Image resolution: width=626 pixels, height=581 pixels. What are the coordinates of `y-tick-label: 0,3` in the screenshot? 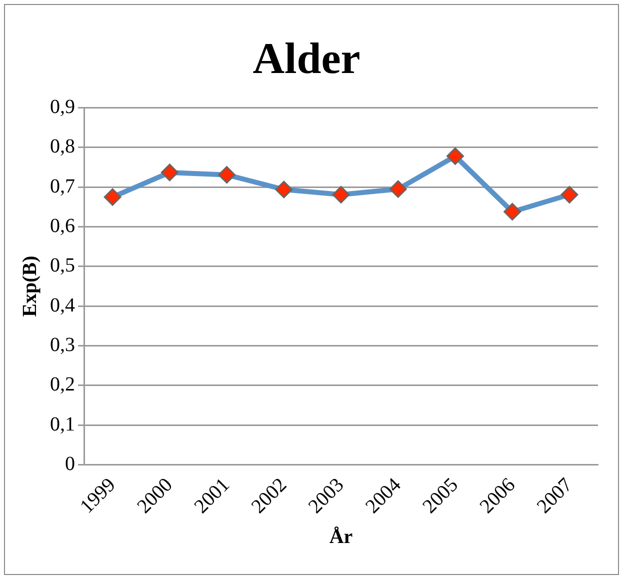 It's located at (62, 345).